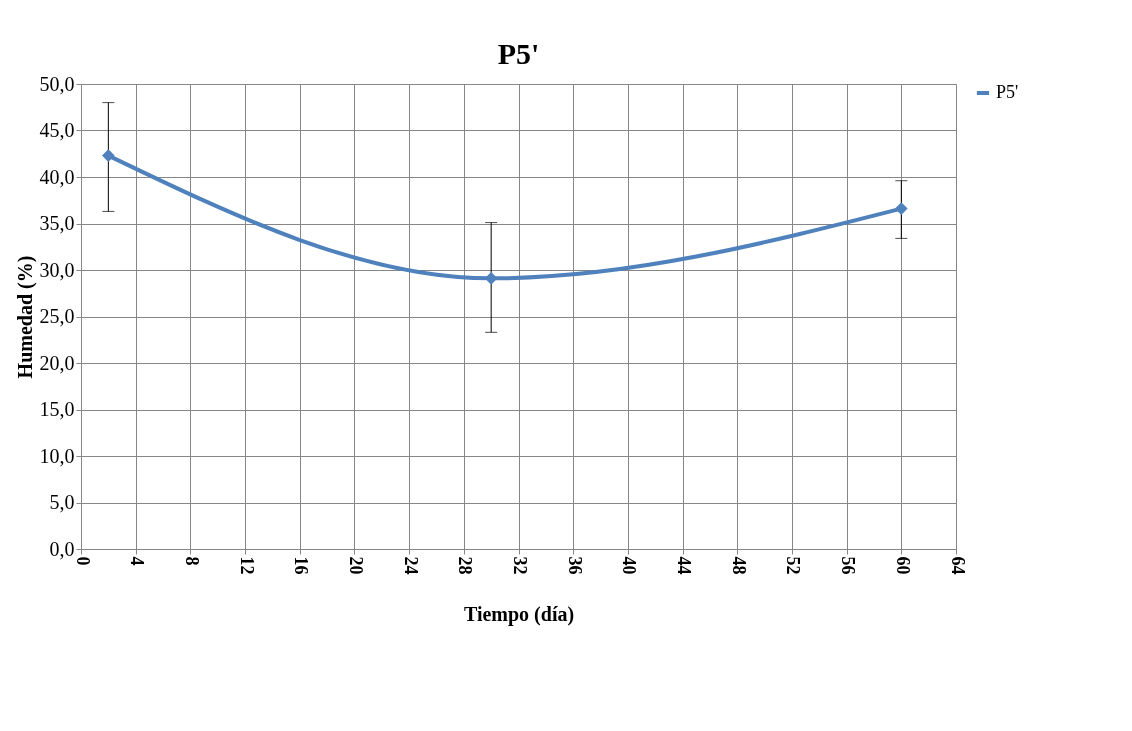  I want to click on x-tick-label: 8, so click(191, 561).